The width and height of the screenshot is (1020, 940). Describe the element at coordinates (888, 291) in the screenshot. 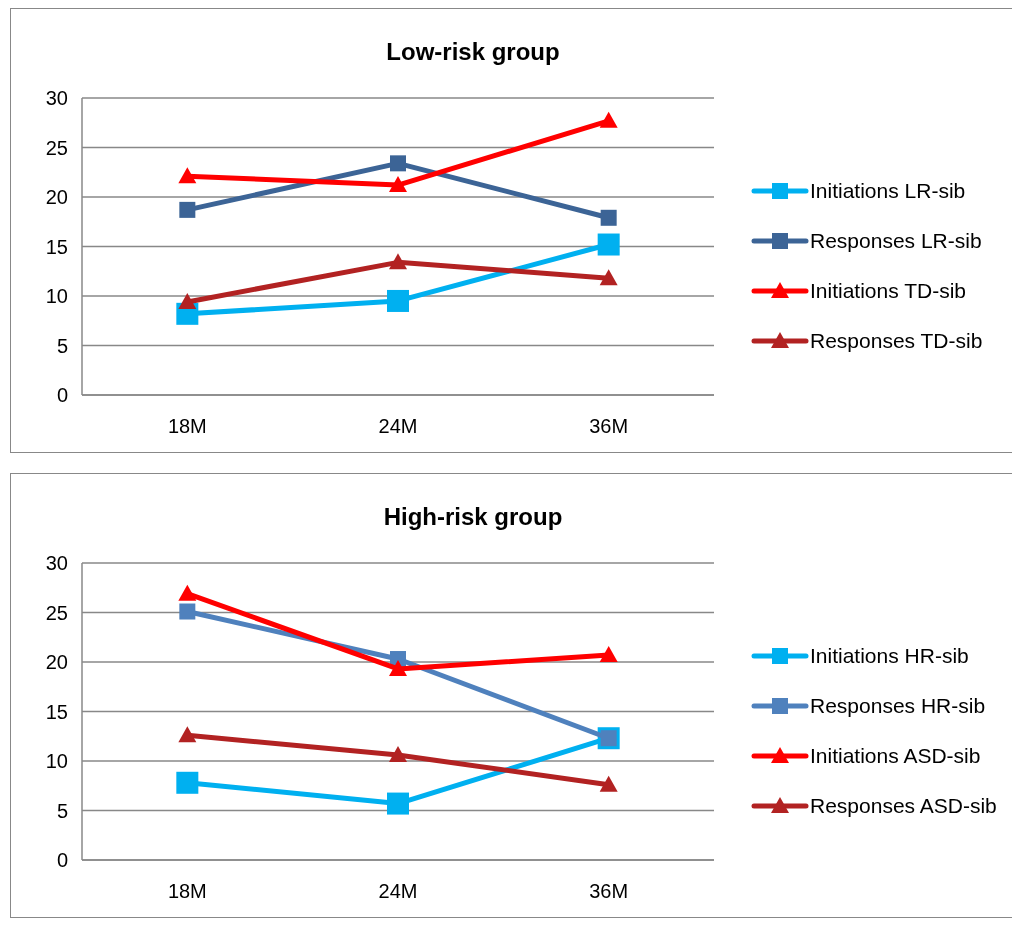

I see `legend-label: Initiations TD-sib` at that location.